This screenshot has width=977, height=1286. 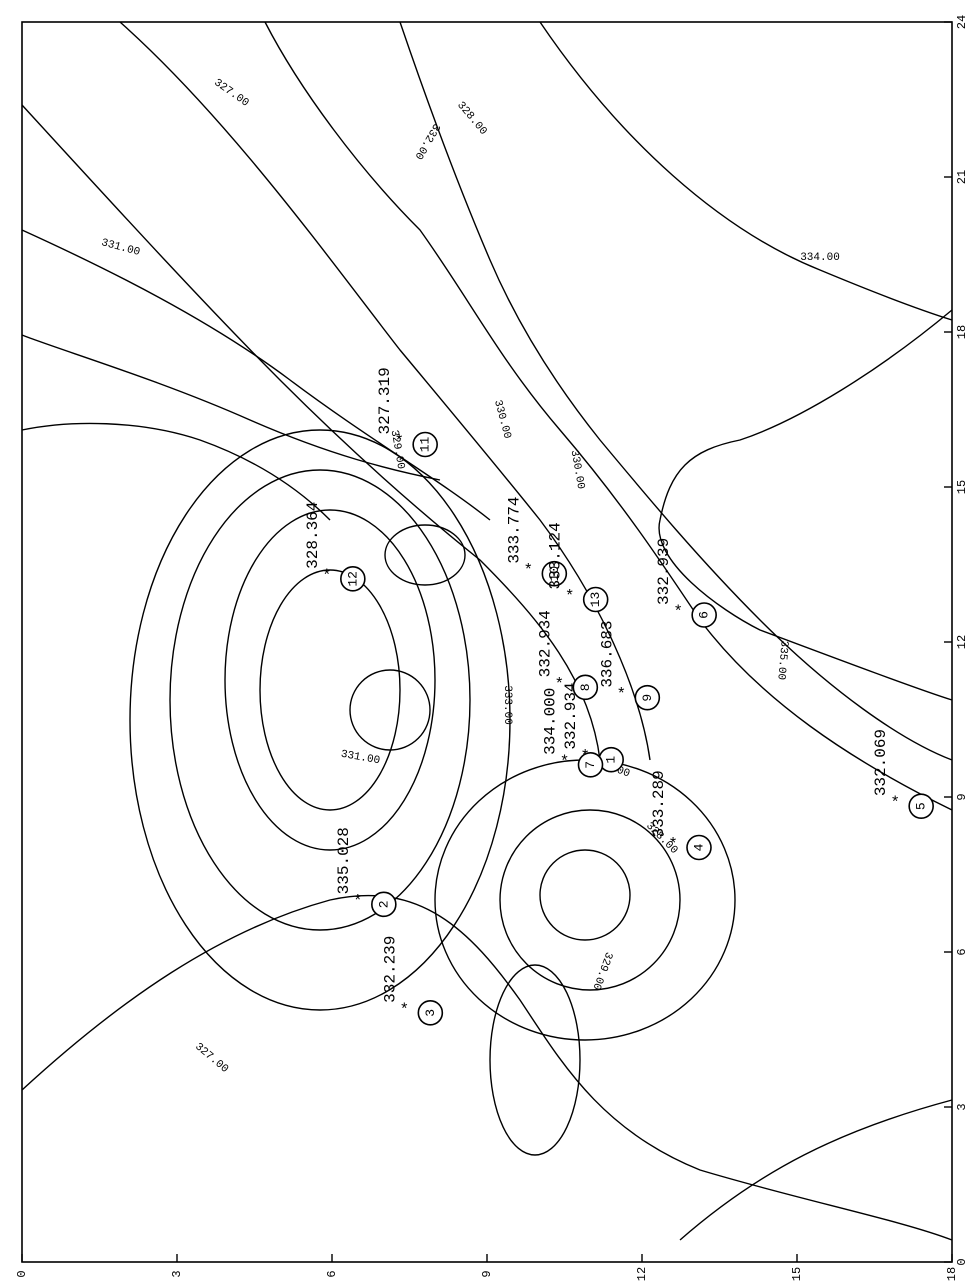 I want to click on well-value: 333.289, so click(x=659, y=803).